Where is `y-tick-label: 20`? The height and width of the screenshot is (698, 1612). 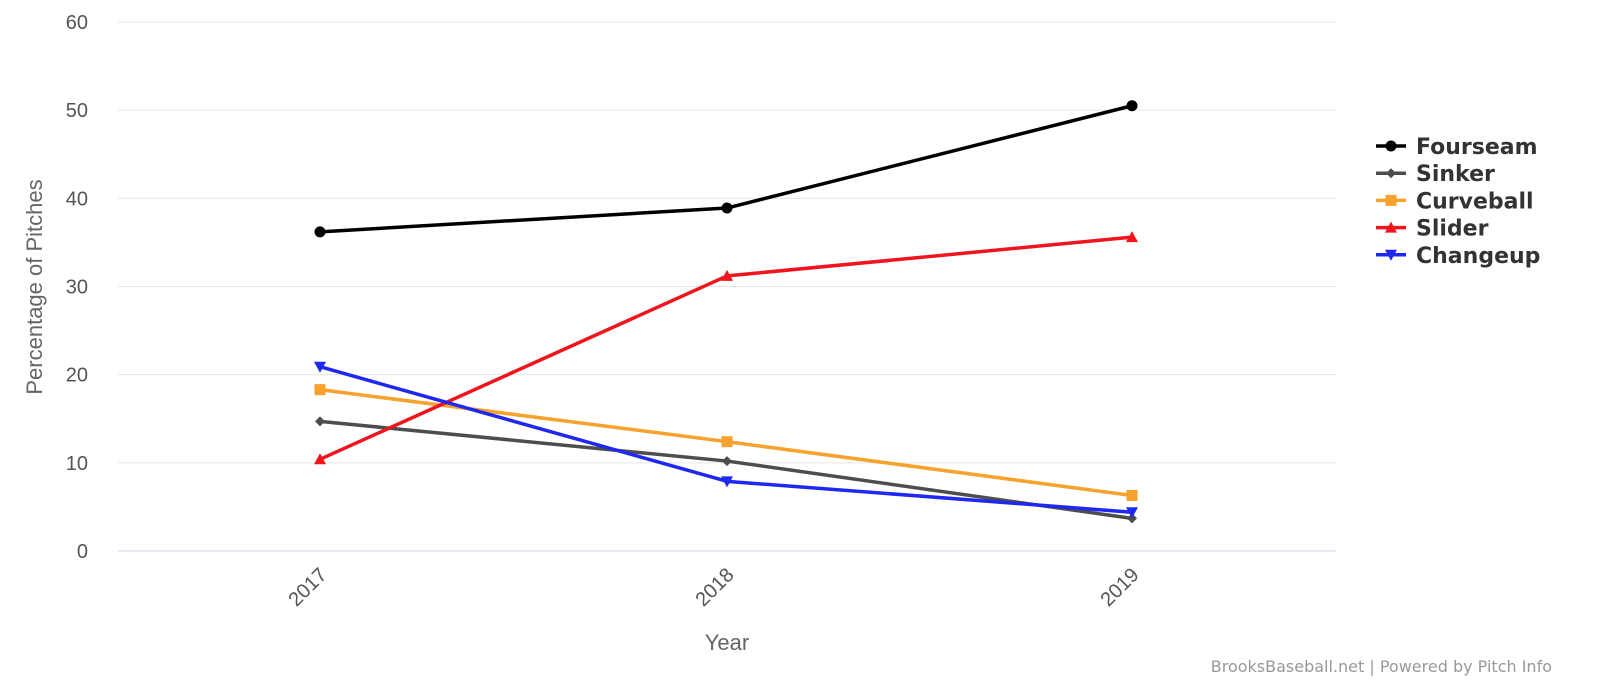 y-tick-label: 20 is located at coordinates (77, 376).